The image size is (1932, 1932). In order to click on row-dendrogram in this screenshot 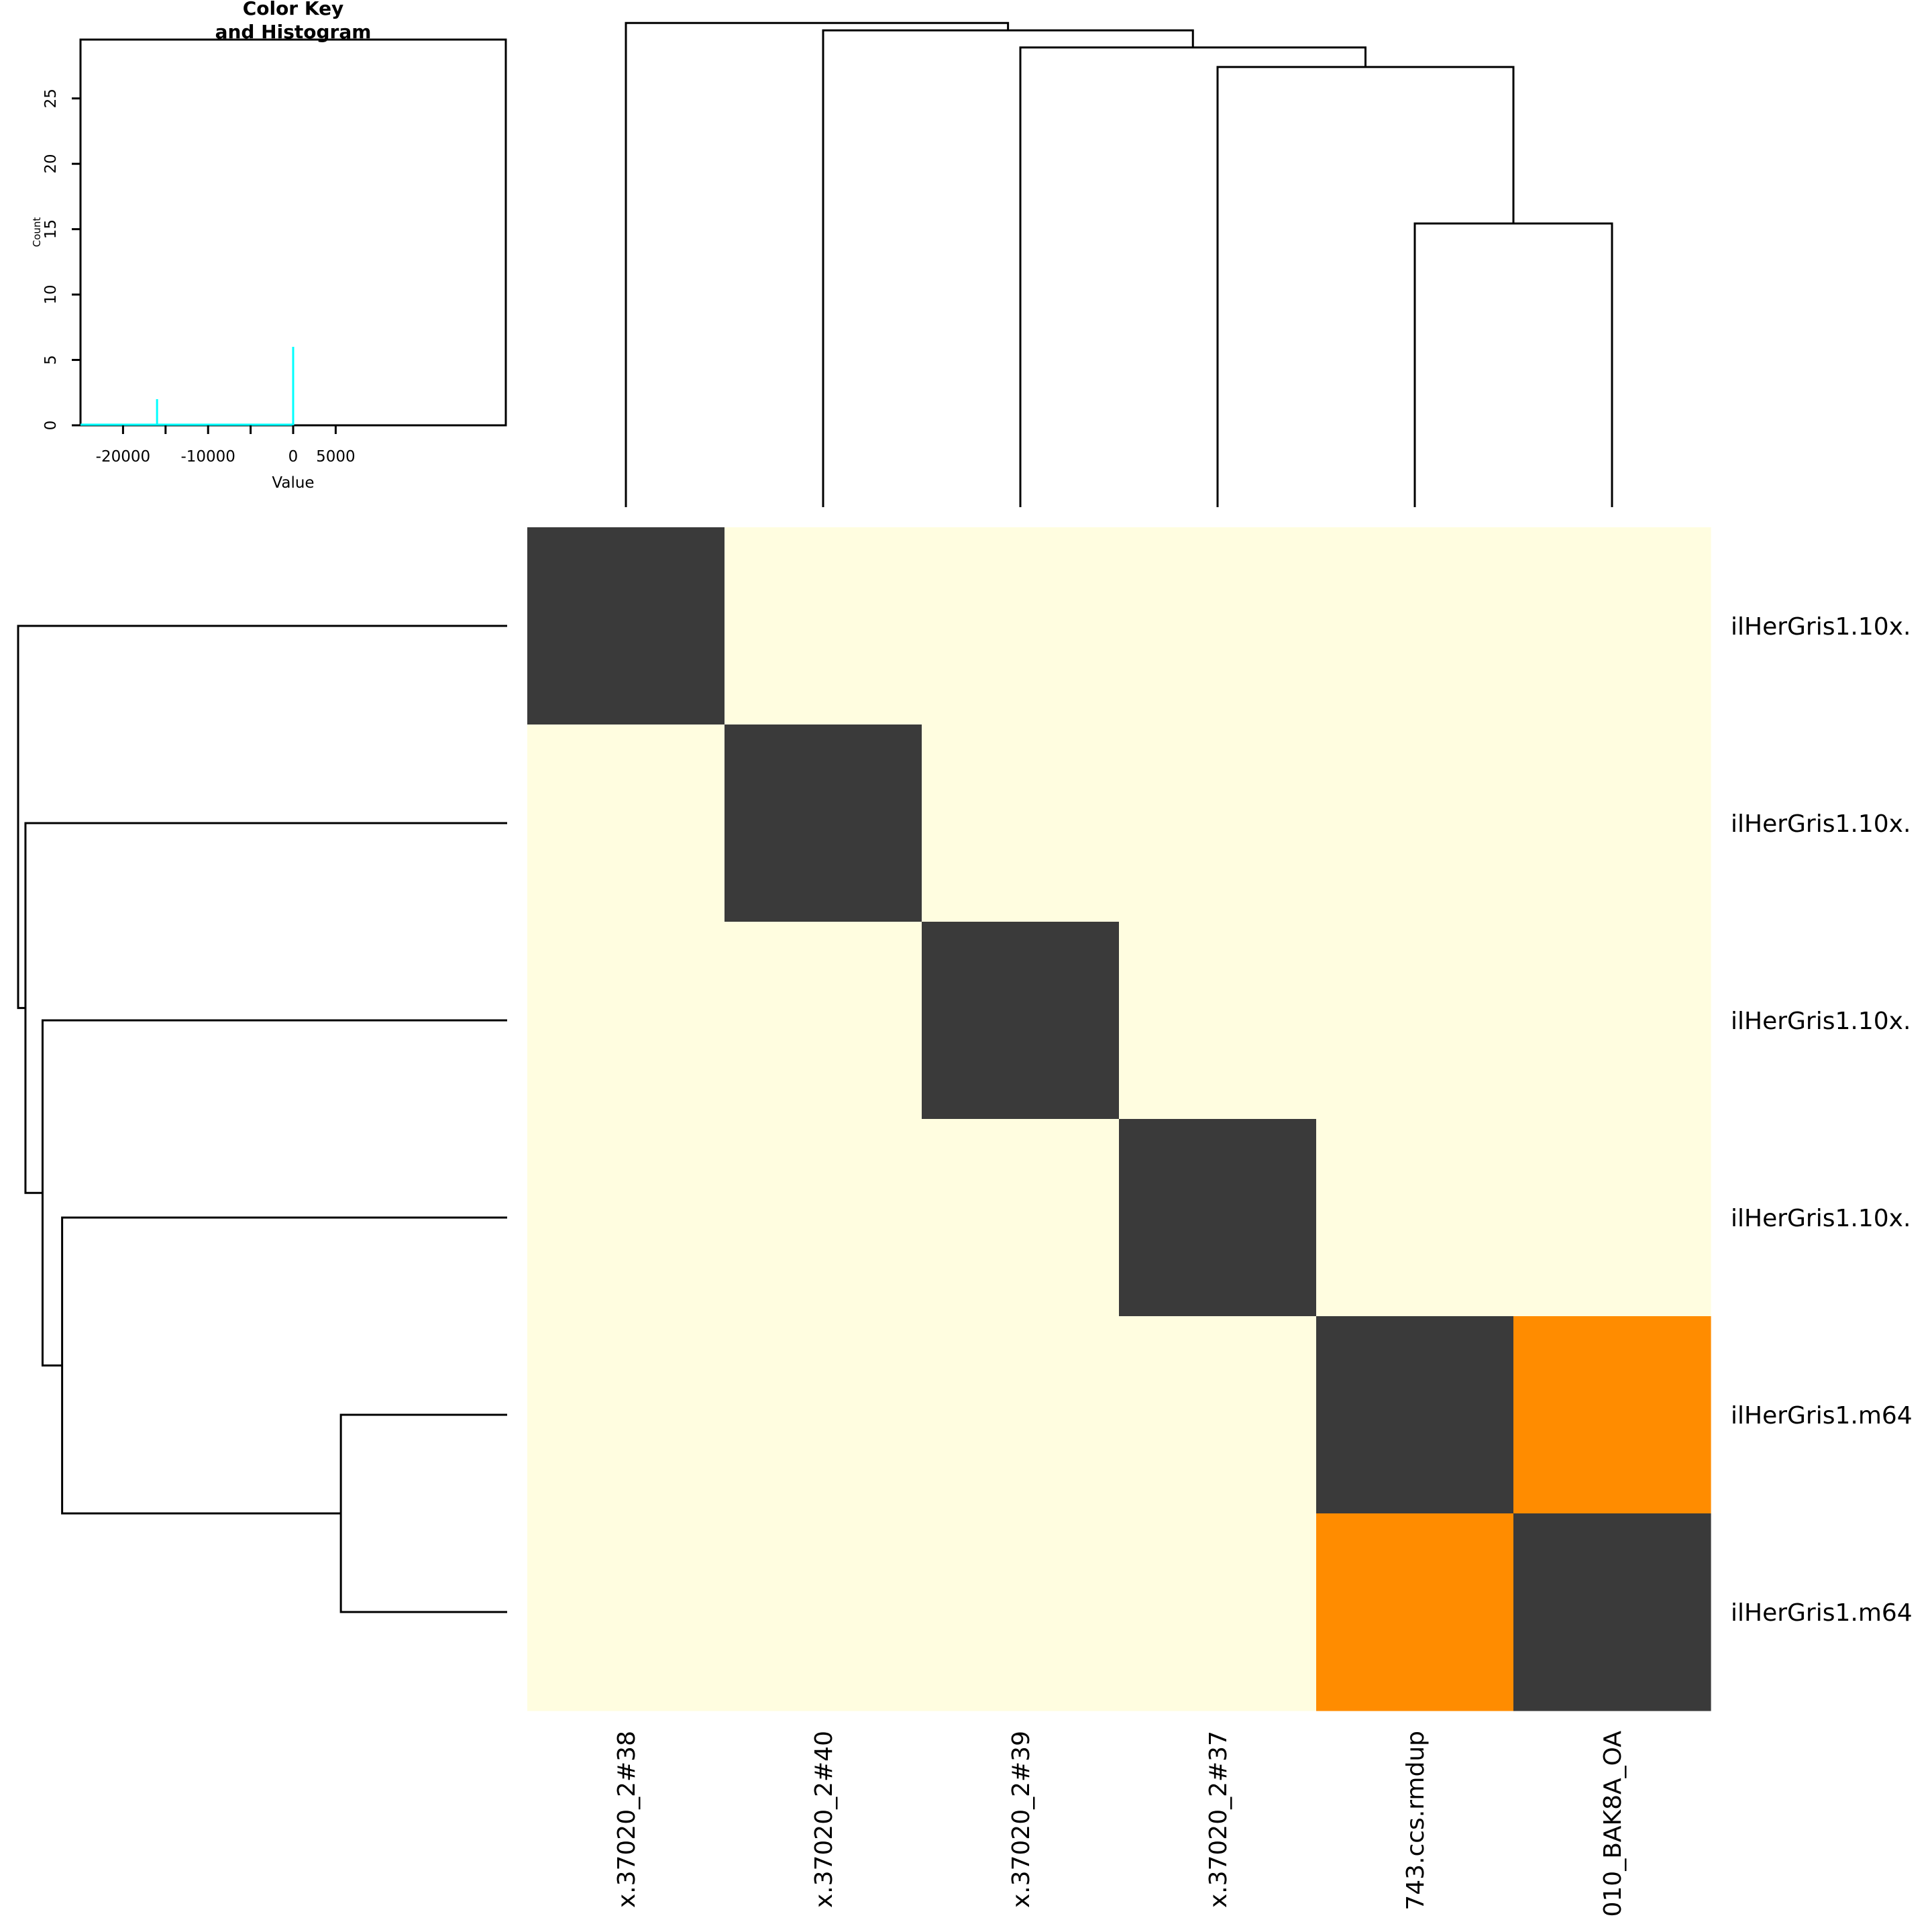, I will do `click(262, 1119)`.